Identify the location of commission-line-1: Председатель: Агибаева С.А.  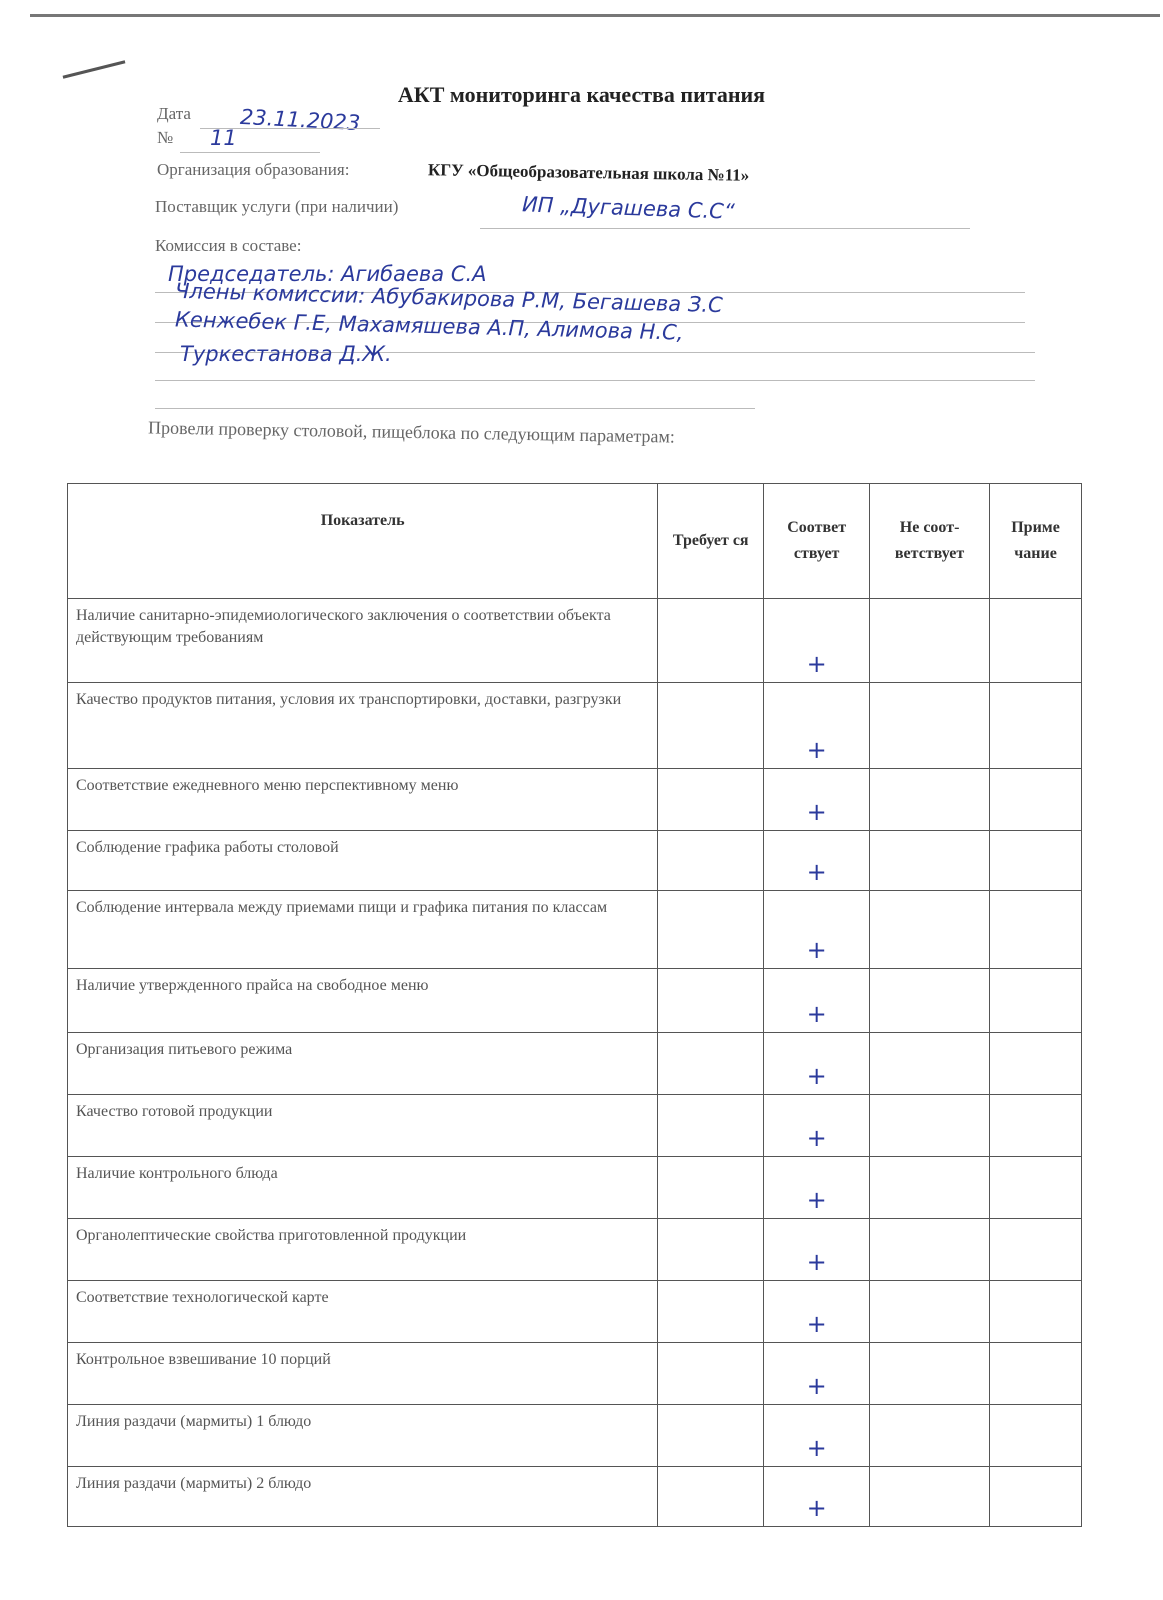
(327, 274).